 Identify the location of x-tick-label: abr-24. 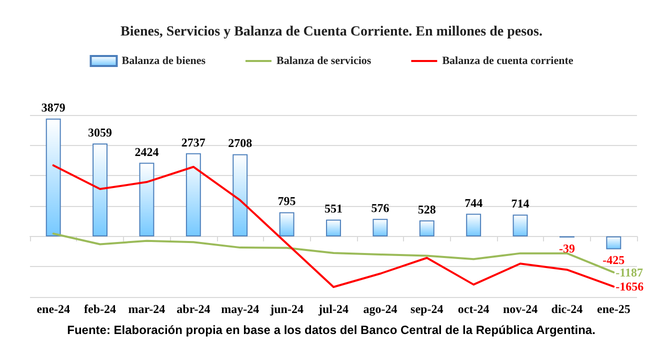
(193, 309).